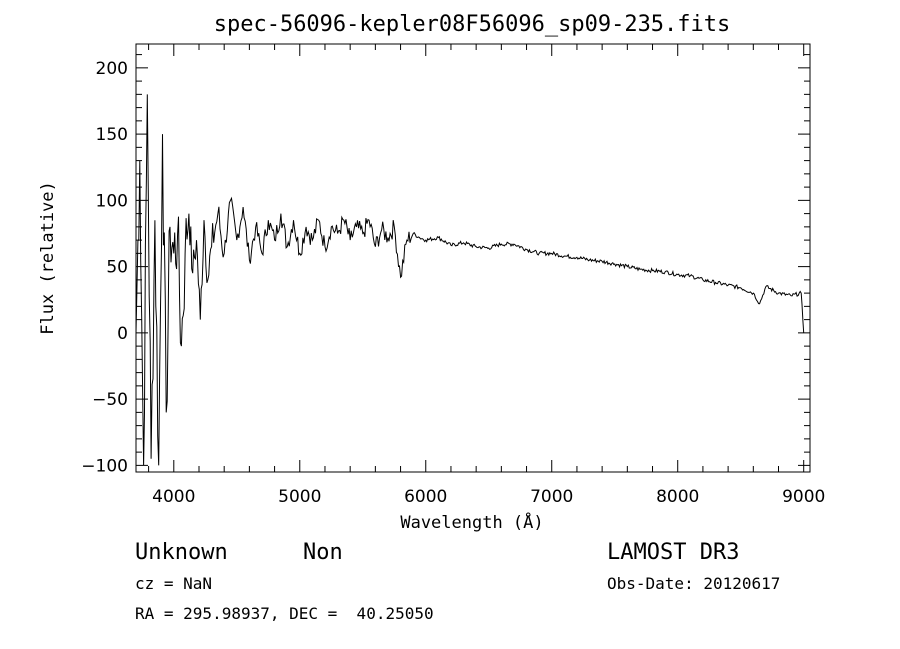 This screenshot has height=649, width=900. Describe the element at coordinates (110, 400) in the screenshot. I see `y-tick-label: −50` at that location.